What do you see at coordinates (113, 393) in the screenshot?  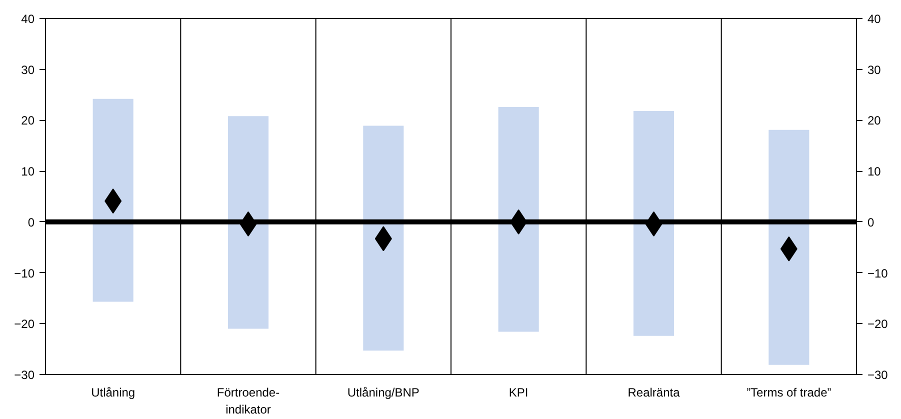 I see `x-tick-label: Utlåning` at bounding box center [113, 393].